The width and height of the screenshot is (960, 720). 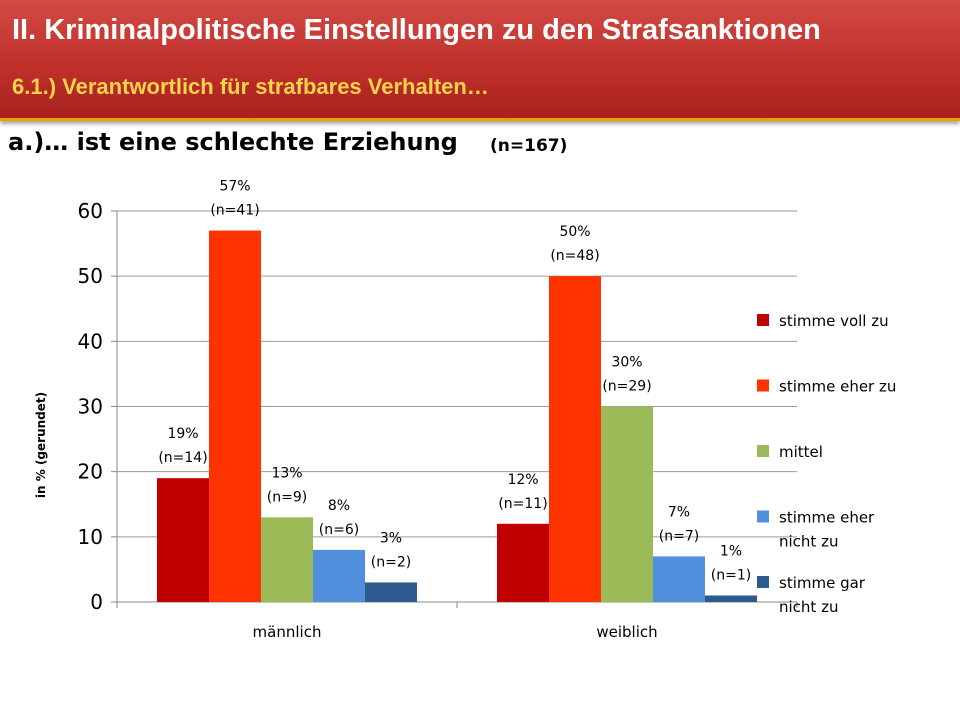 I want to click on legend-label: stimme eher zu, so click(x=837, y=387).